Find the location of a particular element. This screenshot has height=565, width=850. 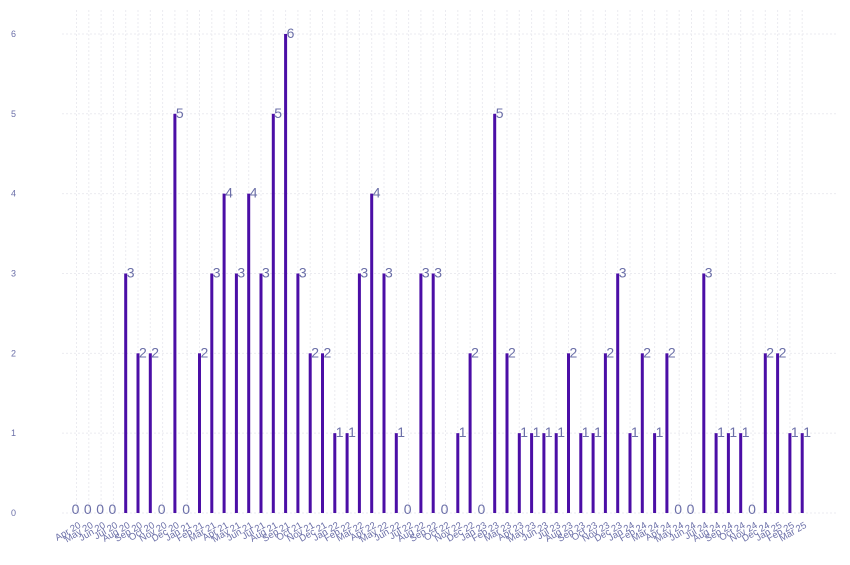

data-label: 6 is located at coordinates (291, 33).